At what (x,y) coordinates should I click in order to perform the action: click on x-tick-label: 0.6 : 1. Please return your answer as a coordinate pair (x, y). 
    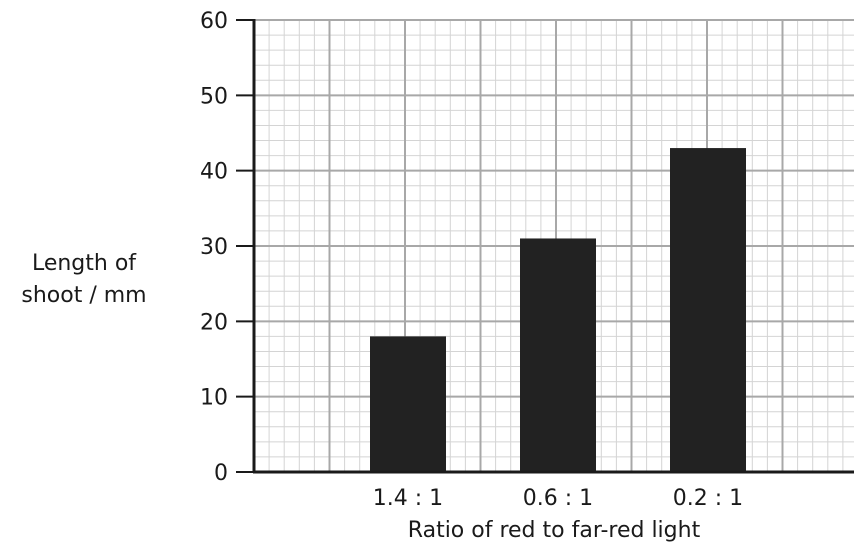
    Looking at the image, I should click on (558, 498).